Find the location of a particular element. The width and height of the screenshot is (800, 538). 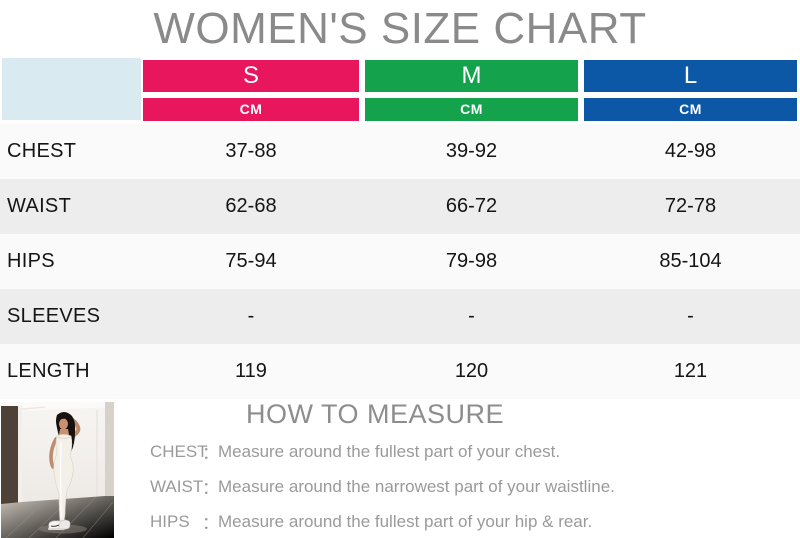

measure-label: CHEST is located at coordinates (179, 451).